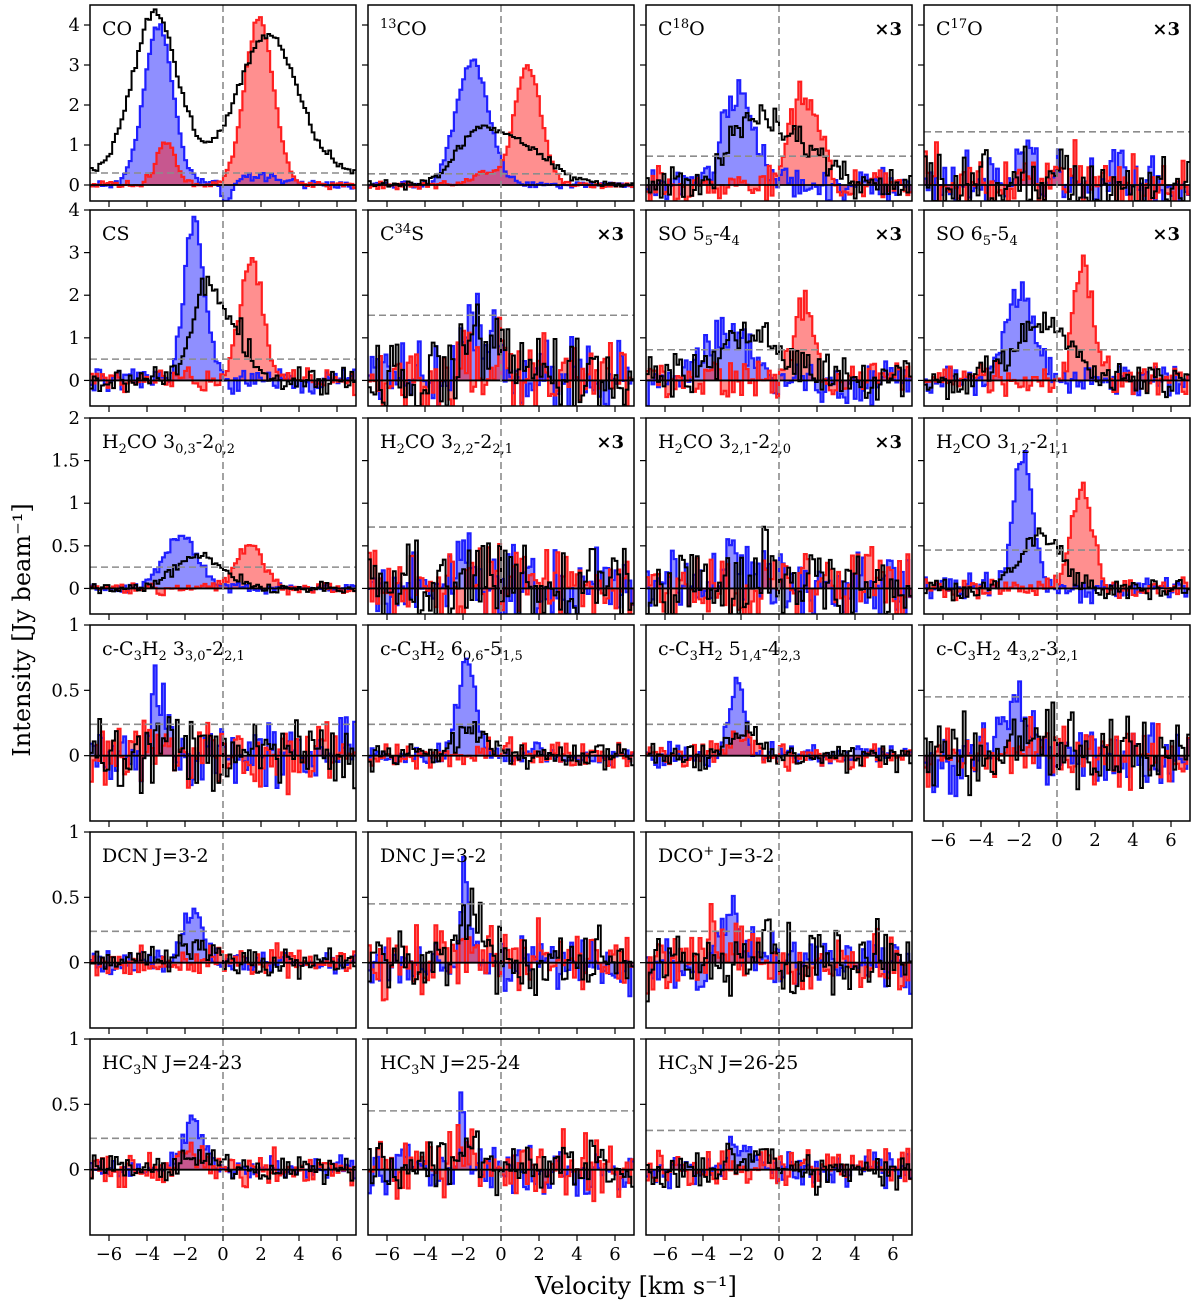 This screenshot has width=1200, height=1308. What do you see at coordinates (1054, 310) in the screenshot?
I see `panel-SO_65-54: SO 65-54 ×3` at bounding box center [1054, 310].